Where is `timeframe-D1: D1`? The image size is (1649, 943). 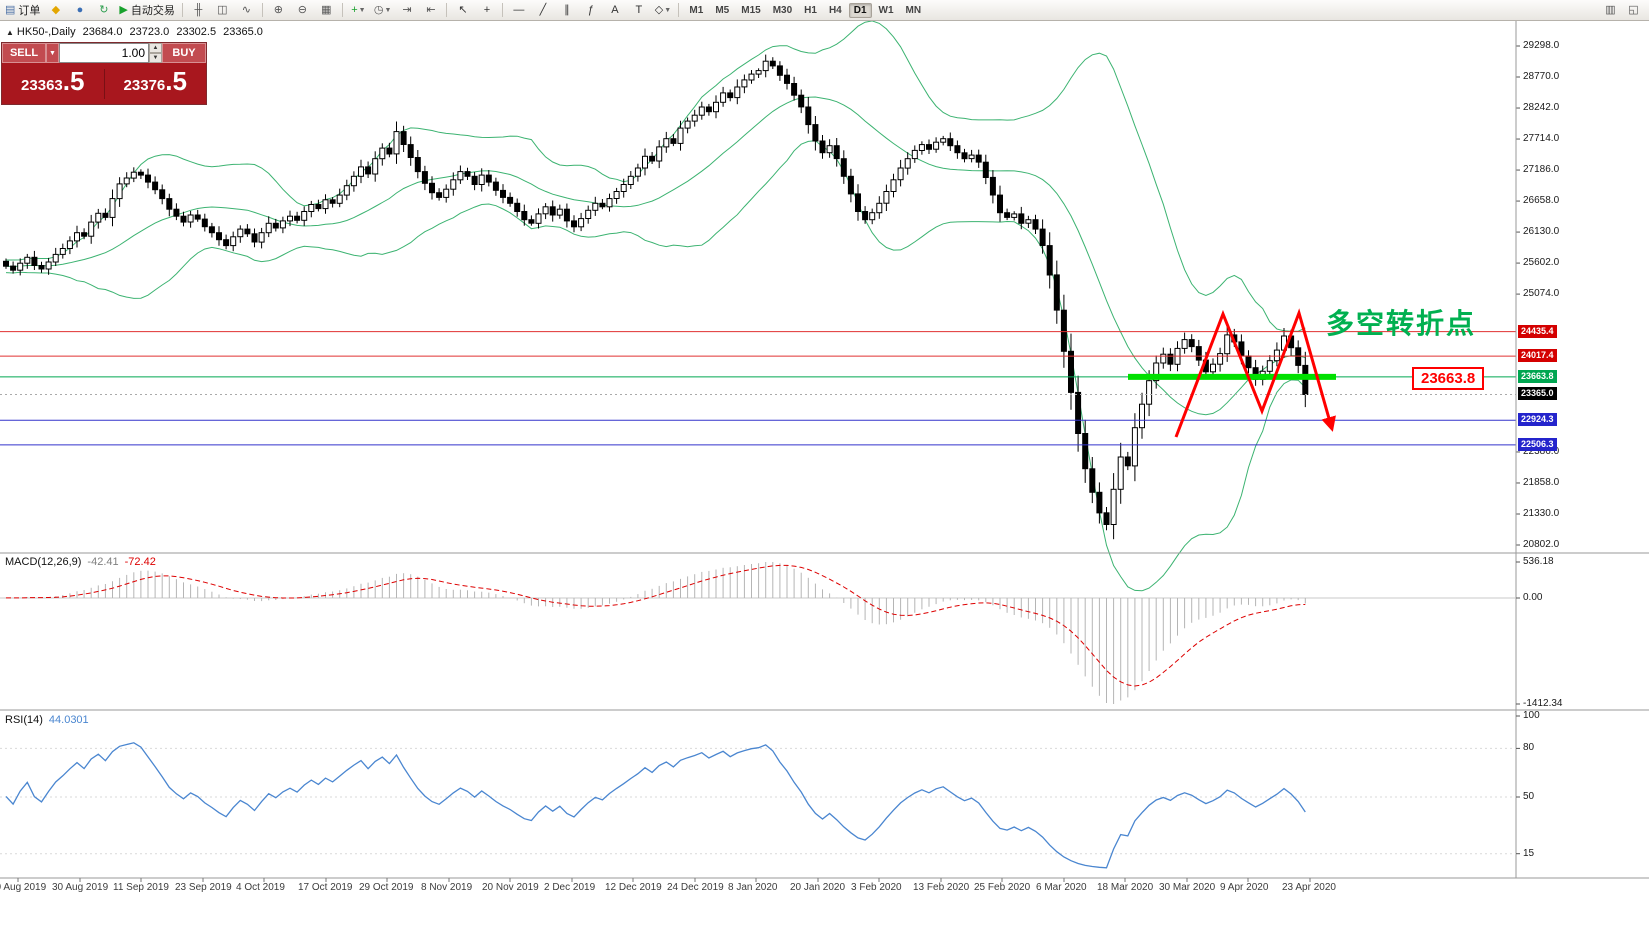
timeframe-D1: D1 is located at coordinates (860, 10).